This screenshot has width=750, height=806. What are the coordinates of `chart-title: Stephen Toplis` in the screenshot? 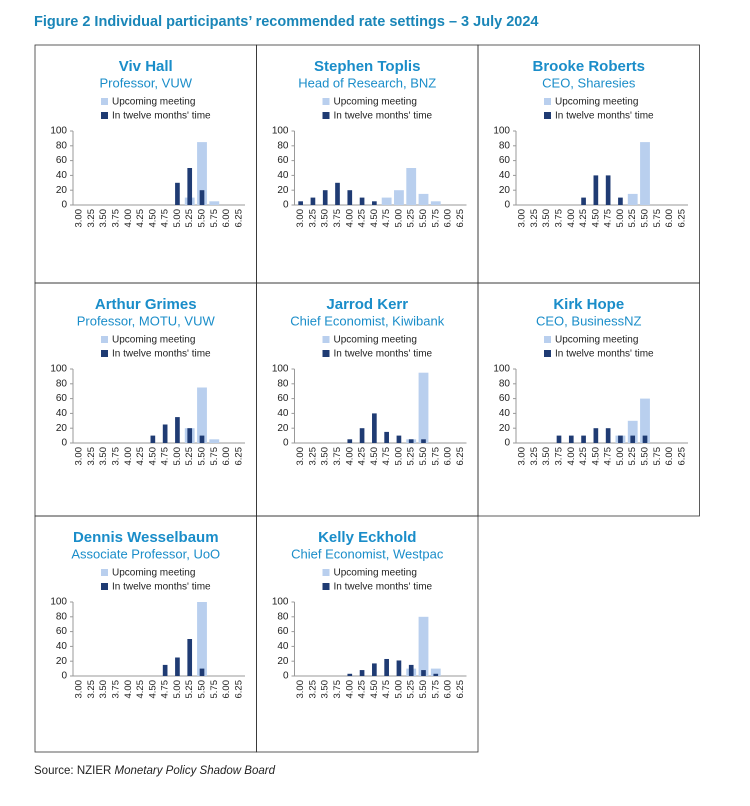 It's located at (367, 66).